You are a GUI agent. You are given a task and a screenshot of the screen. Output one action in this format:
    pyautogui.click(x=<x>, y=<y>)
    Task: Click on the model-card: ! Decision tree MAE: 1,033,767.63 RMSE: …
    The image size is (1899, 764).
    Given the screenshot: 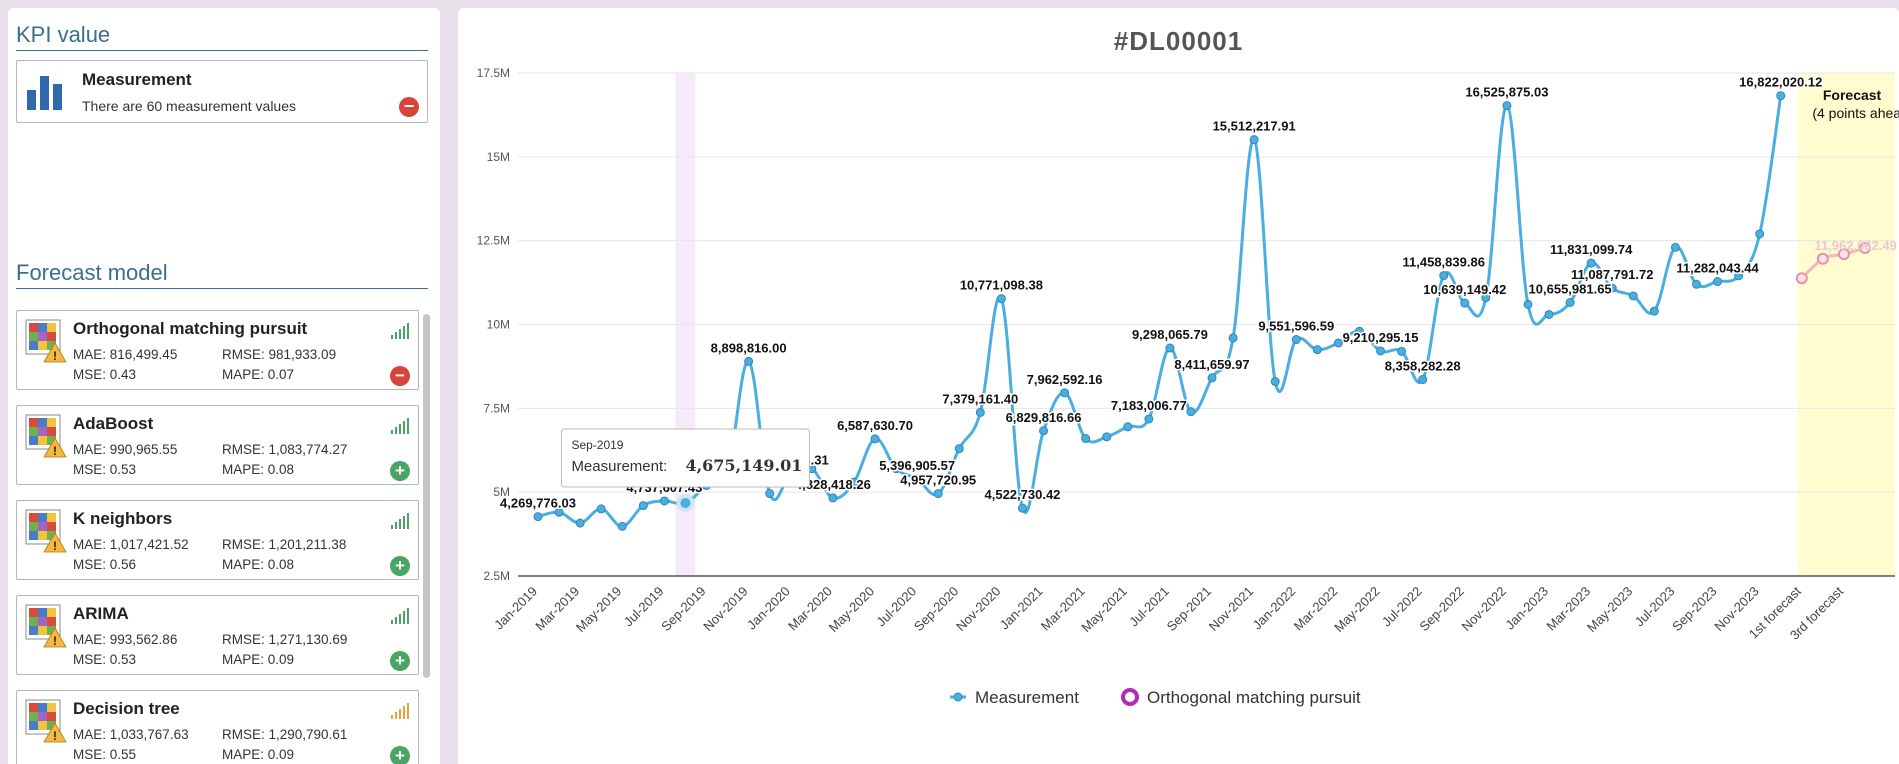 What is the action you would take?
    pyautogui.click(x=217, y=727)
    